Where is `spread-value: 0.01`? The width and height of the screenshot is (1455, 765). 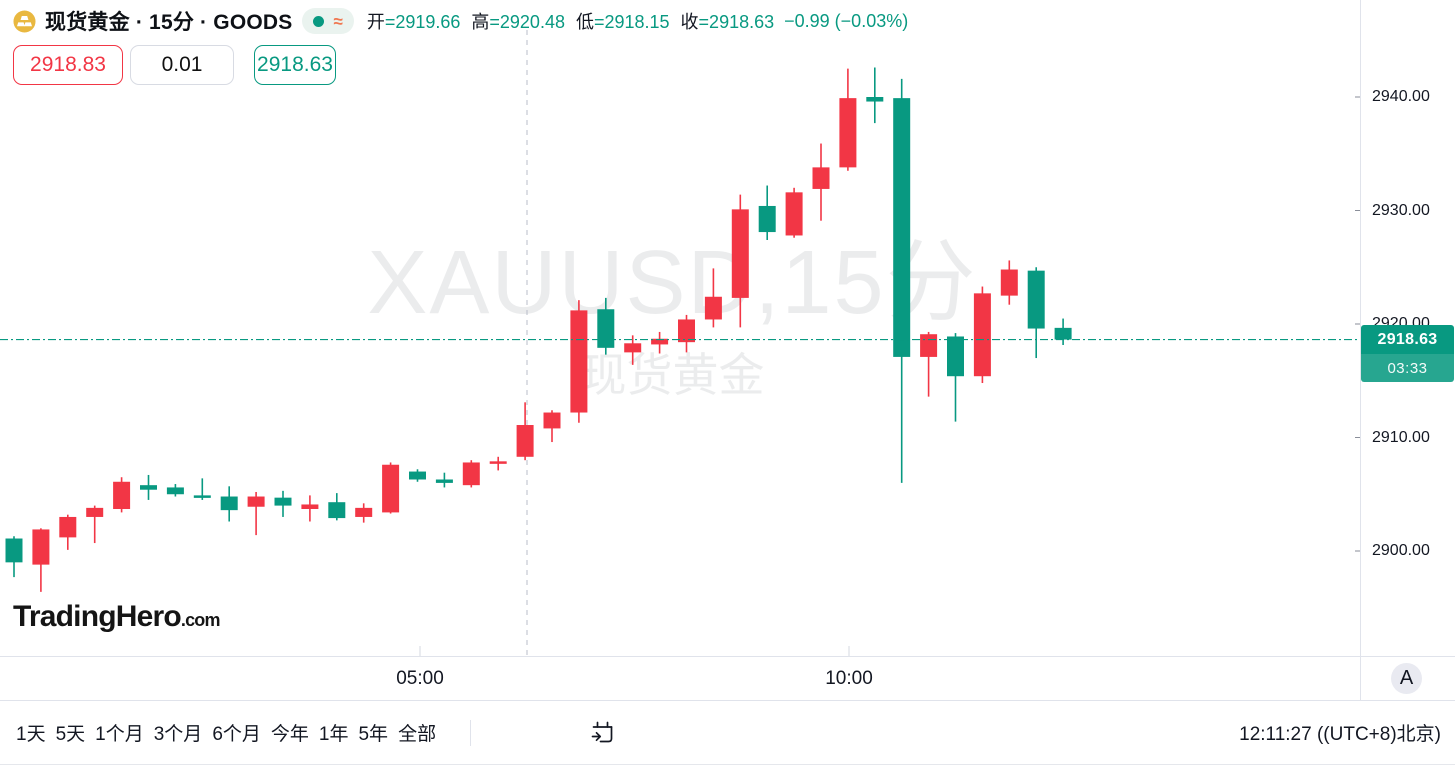
spread-value: 0.01 is located at coordinates (182, 65).